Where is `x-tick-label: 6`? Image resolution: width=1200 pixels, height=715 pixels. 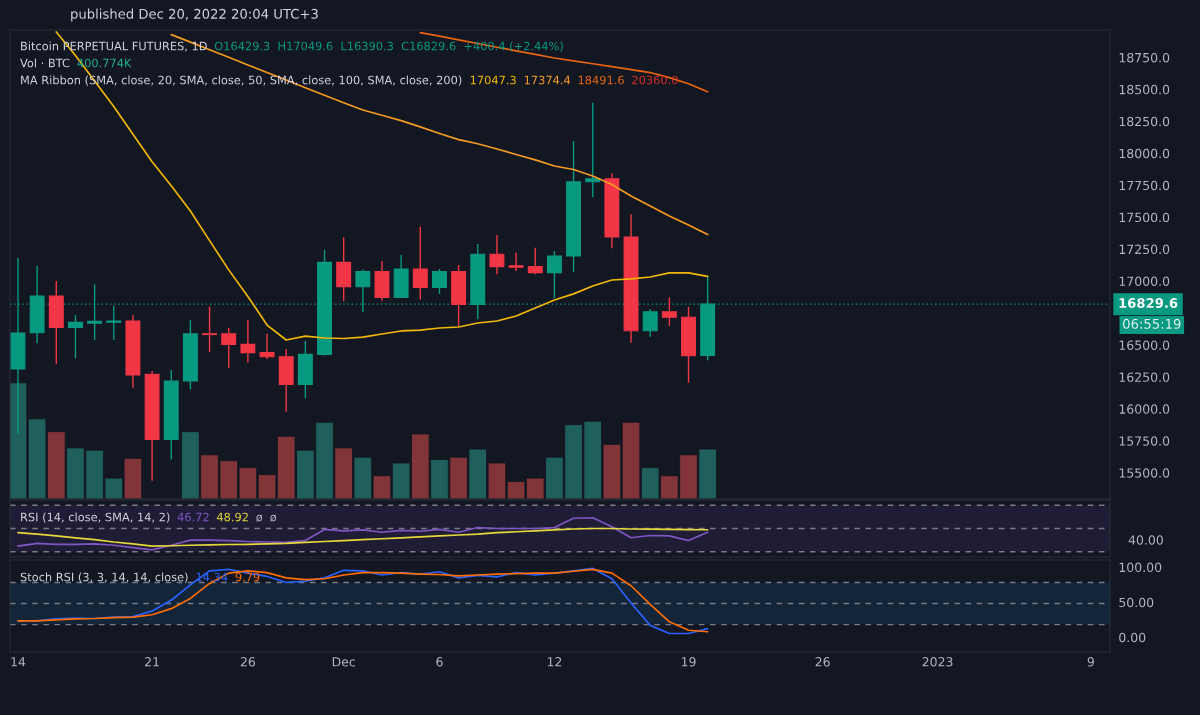 x-tick-label: 6 is located at coordinates (439, 662).